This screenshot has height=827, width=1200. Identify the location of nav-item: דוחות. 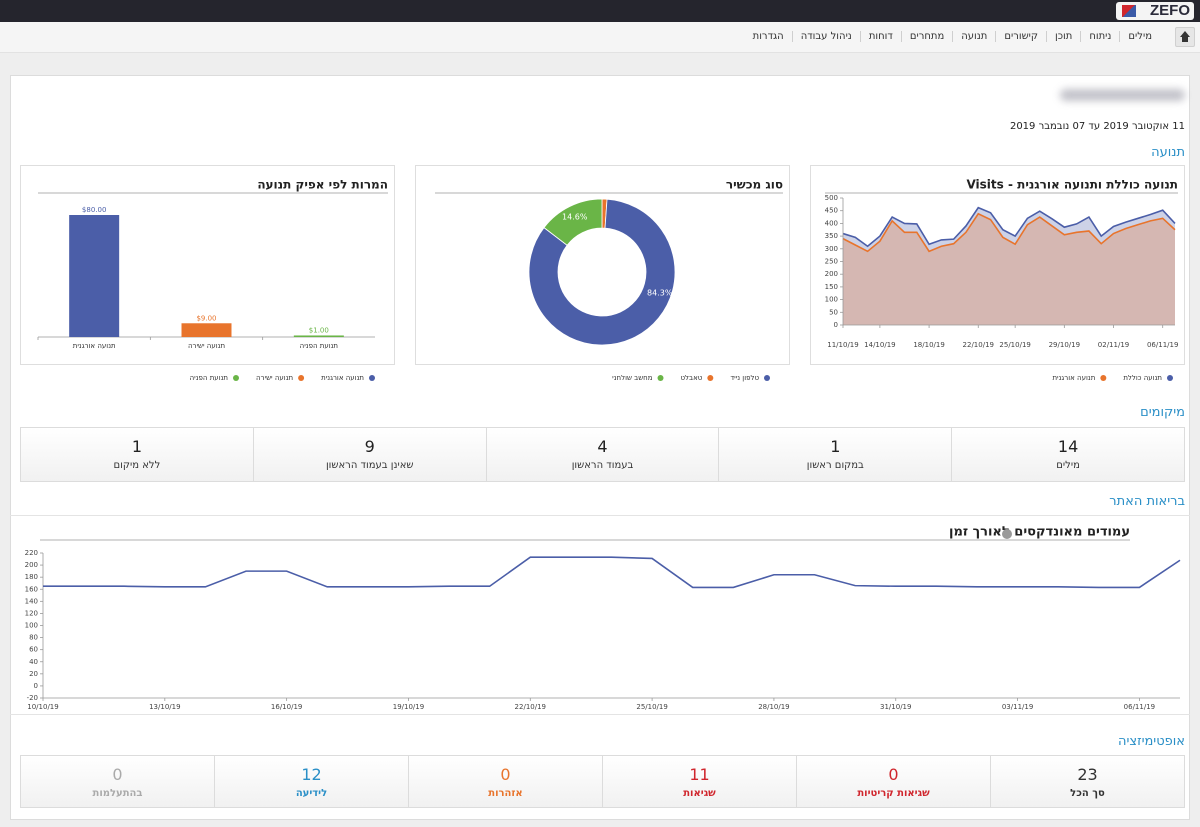
(880, 36).